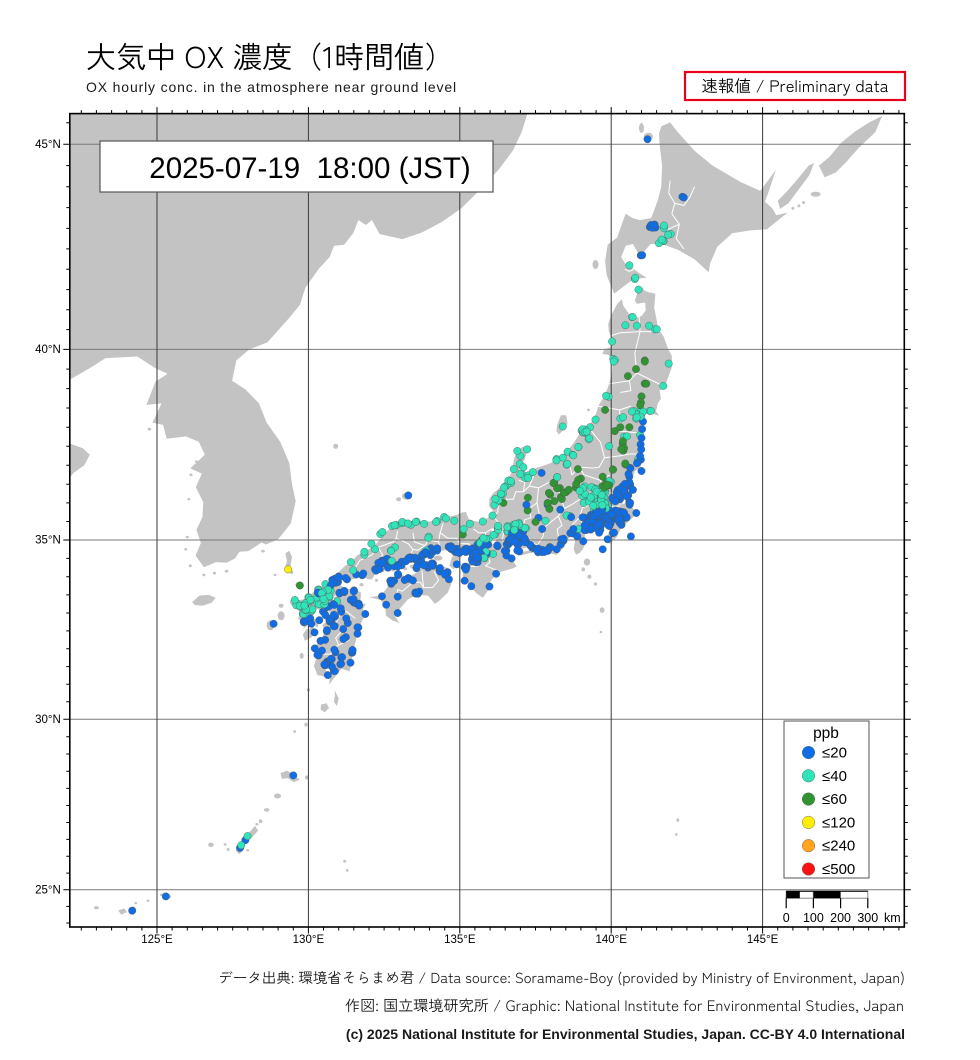  I want to click on svg-text: km, so click(892, 918).